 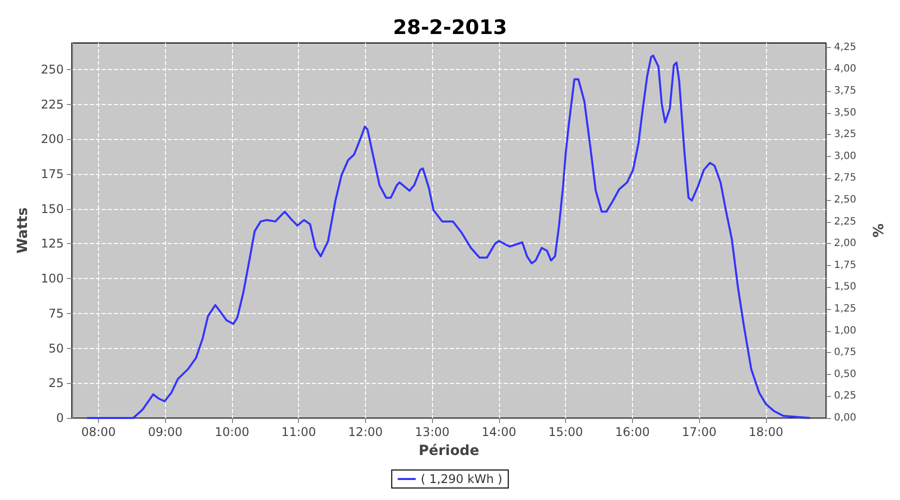 What do you see at coordinates (56, 383) in the screenshot?
I see `y-tick-label: 25` at bounding box center [56, 383].